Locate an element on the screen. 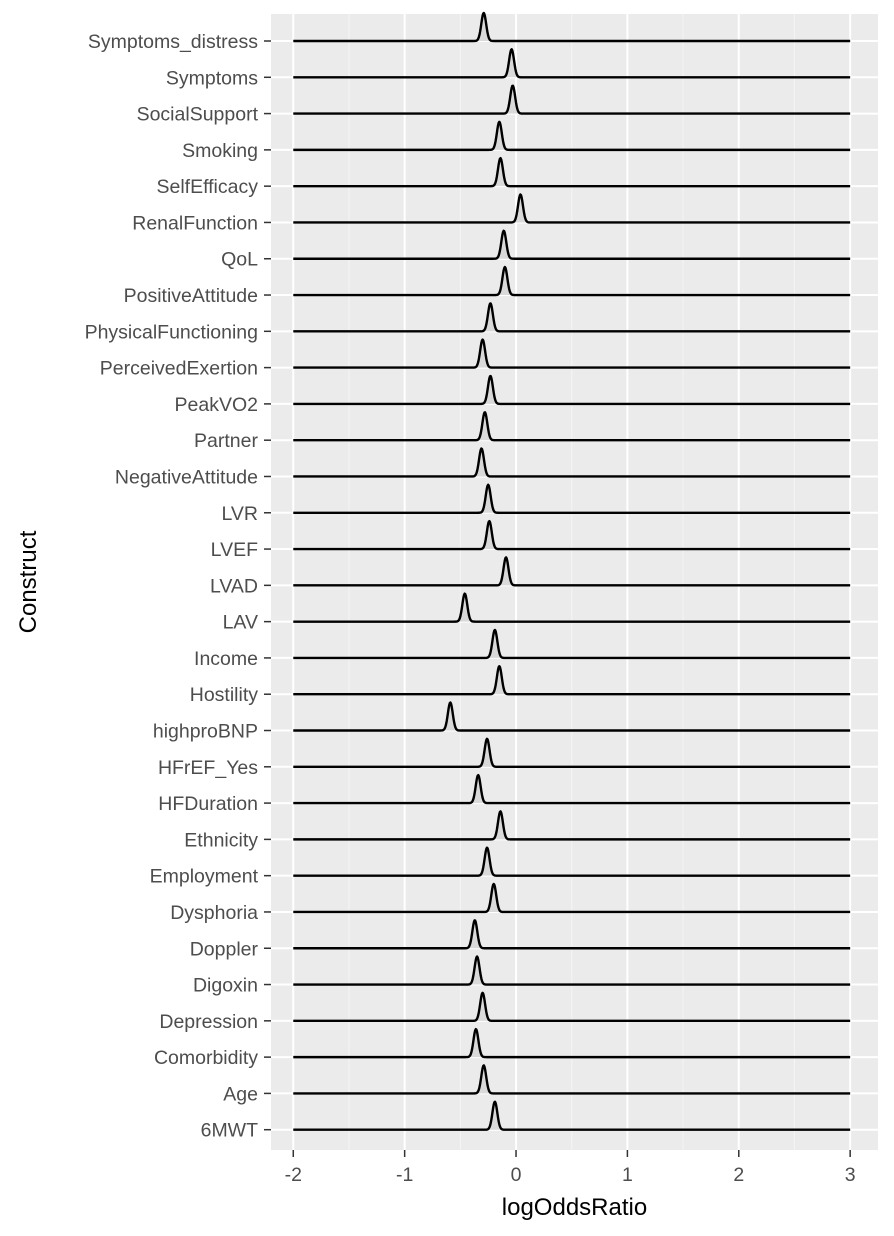 The width and height of the screenshot is (894, 1236). y-tick-label: Dysphoria is located at coordinates (214, 913).